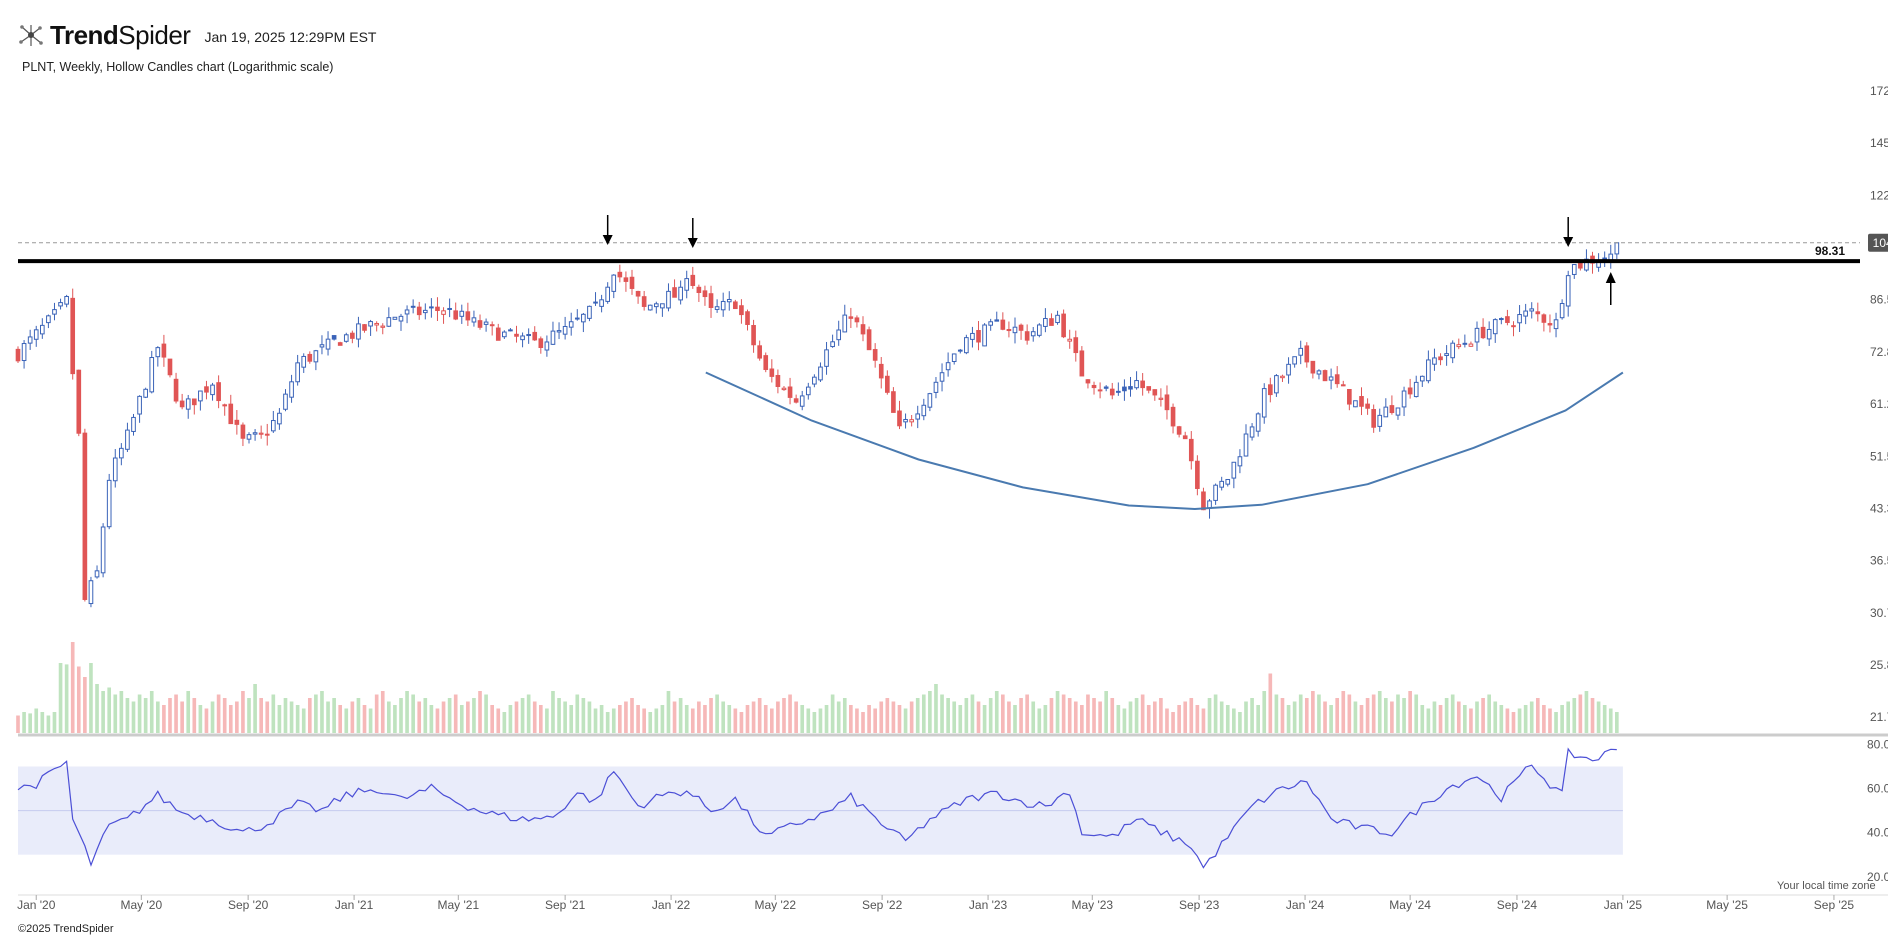 This screenshot has height=937, width=1888. I want to click on x-axis-label: May '20, so click(141, 905).